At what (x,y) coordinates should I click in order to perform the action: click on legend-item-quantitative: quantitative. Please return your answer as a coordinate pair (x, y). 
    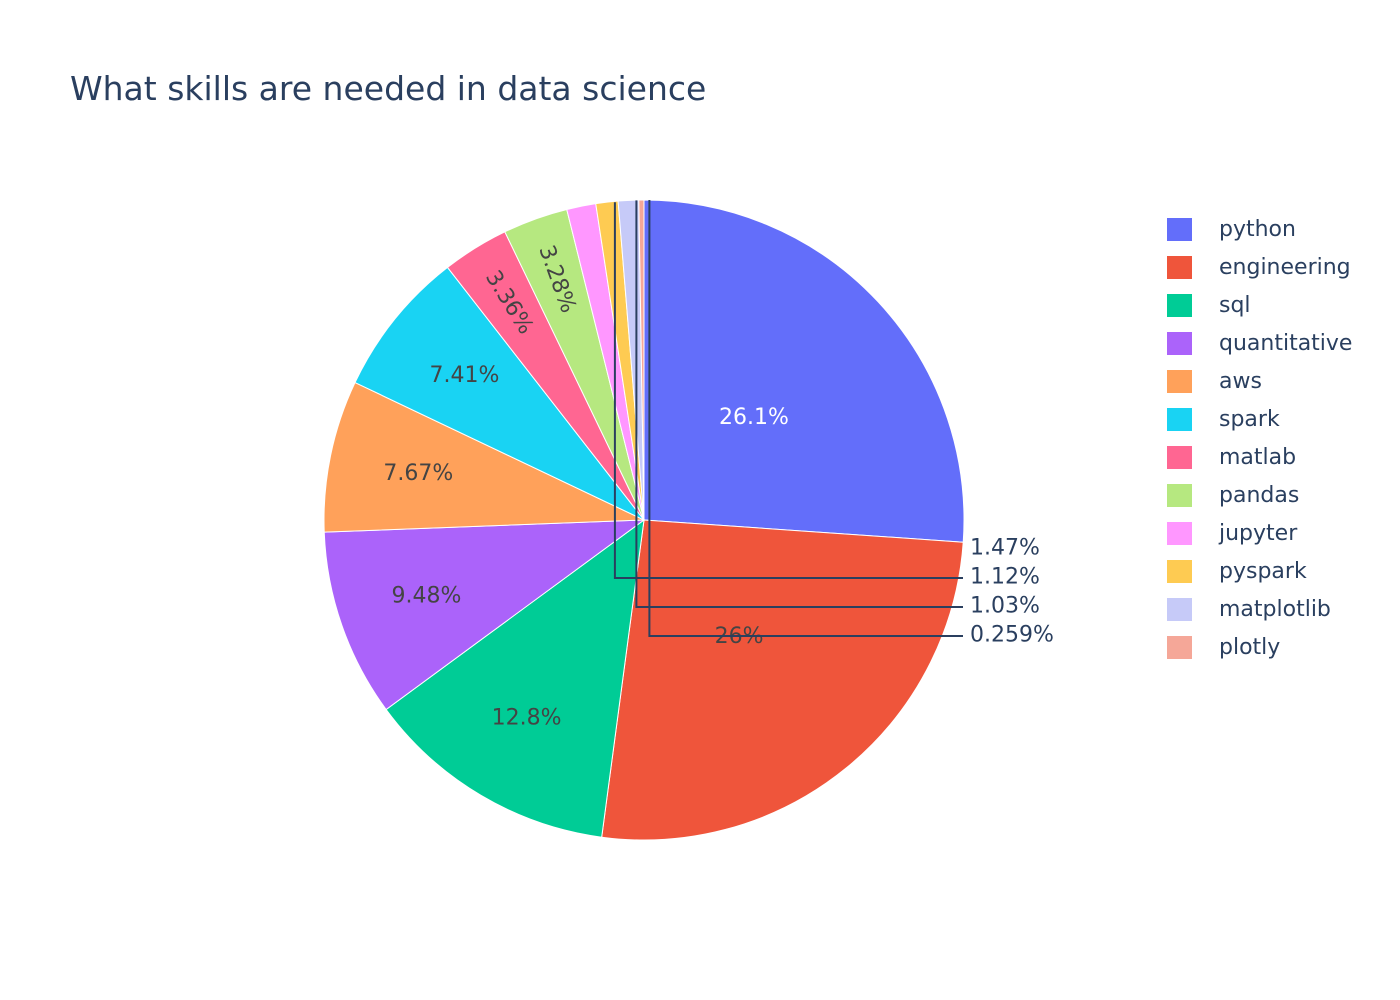
    Looking at the image, I should click on (1259, 343).